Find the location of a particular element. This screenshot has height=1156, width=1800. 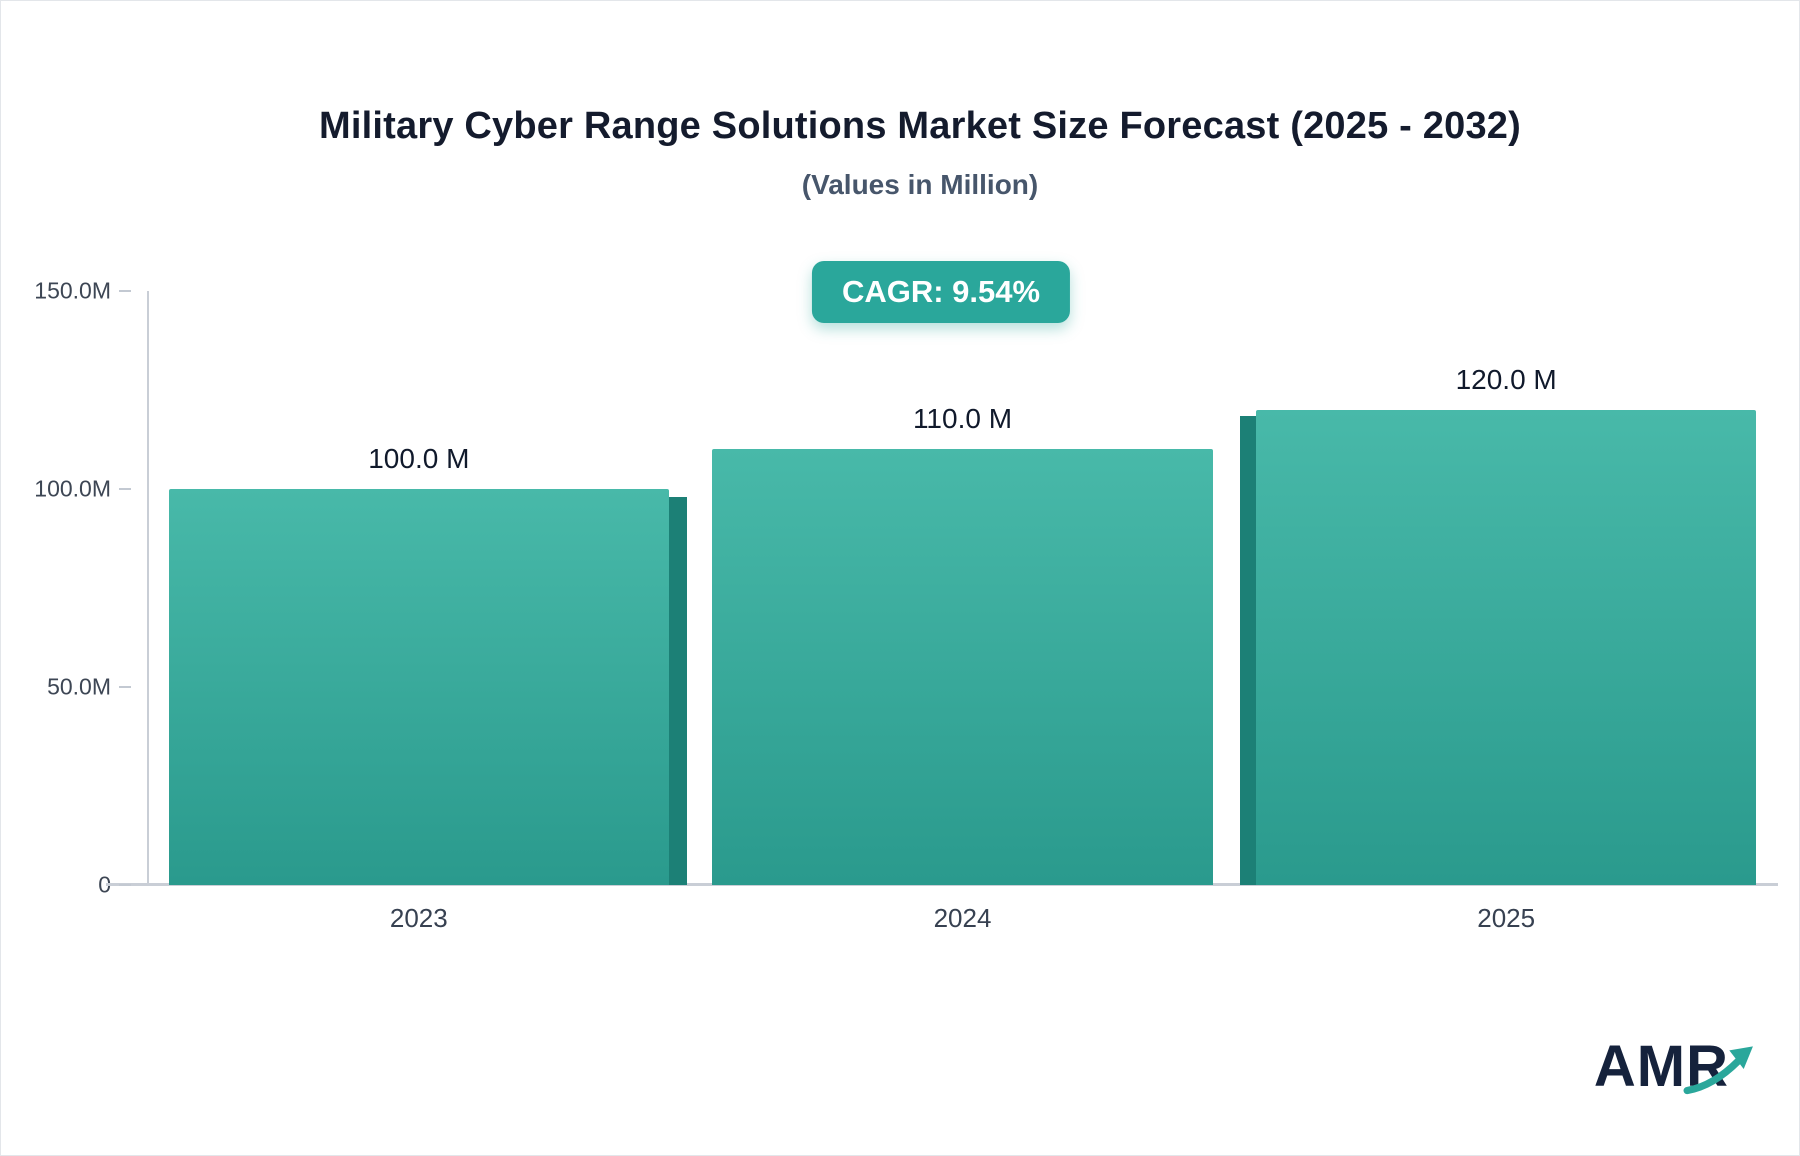

y-axis-tick-label: 50.0M is located at coordinates (79, 686).